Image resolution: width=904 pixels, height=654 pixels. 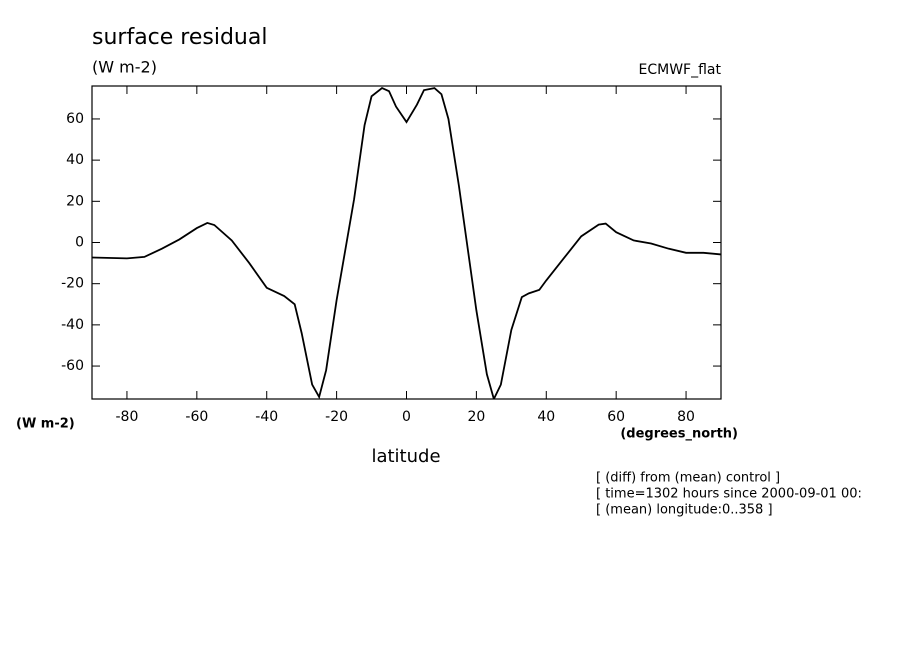 I want to click on x-tick-label: 80, so click(x=686, y=417).